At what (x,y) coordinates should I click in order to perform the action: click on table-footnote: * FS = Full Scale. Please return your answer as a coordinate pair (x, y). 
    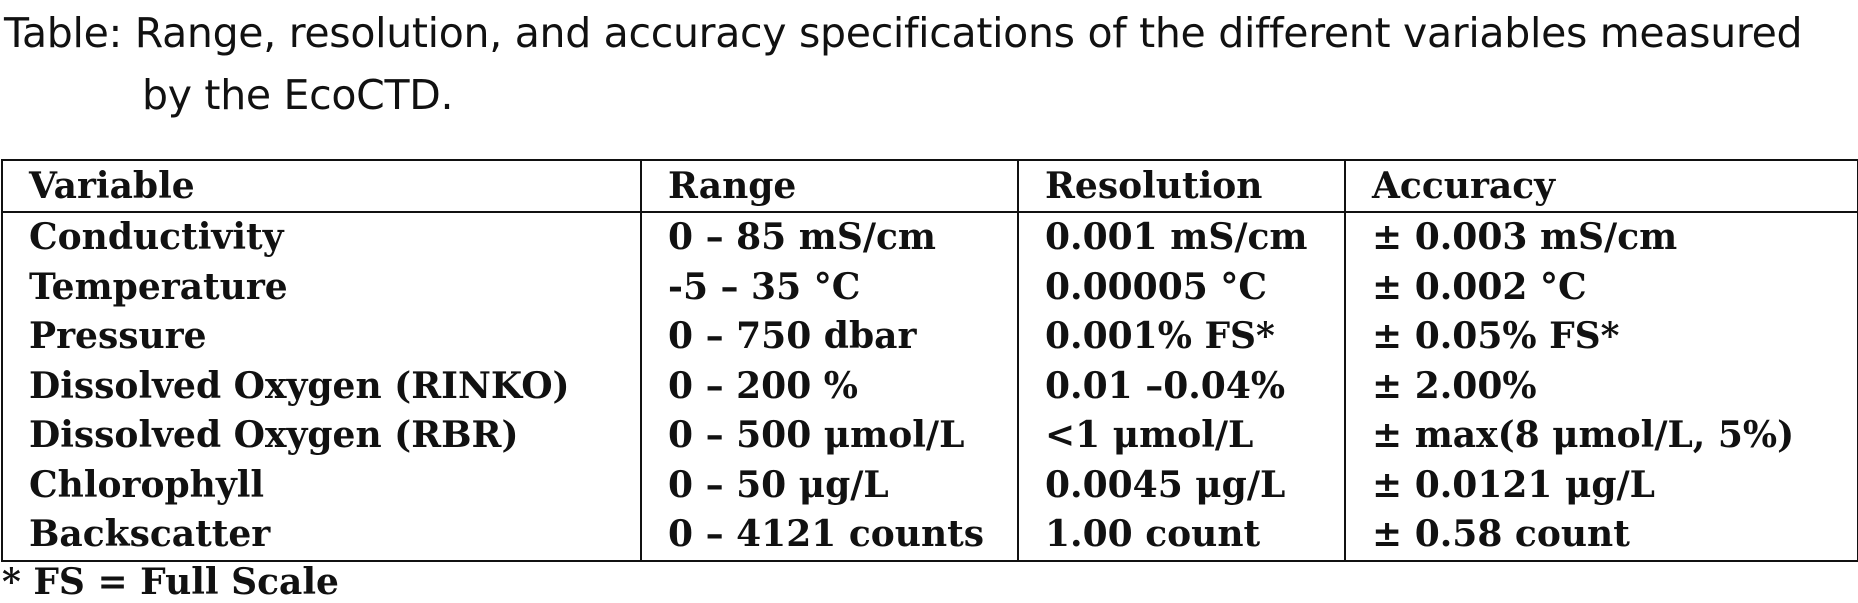
    Looking at the image, I should click on (170, 582).